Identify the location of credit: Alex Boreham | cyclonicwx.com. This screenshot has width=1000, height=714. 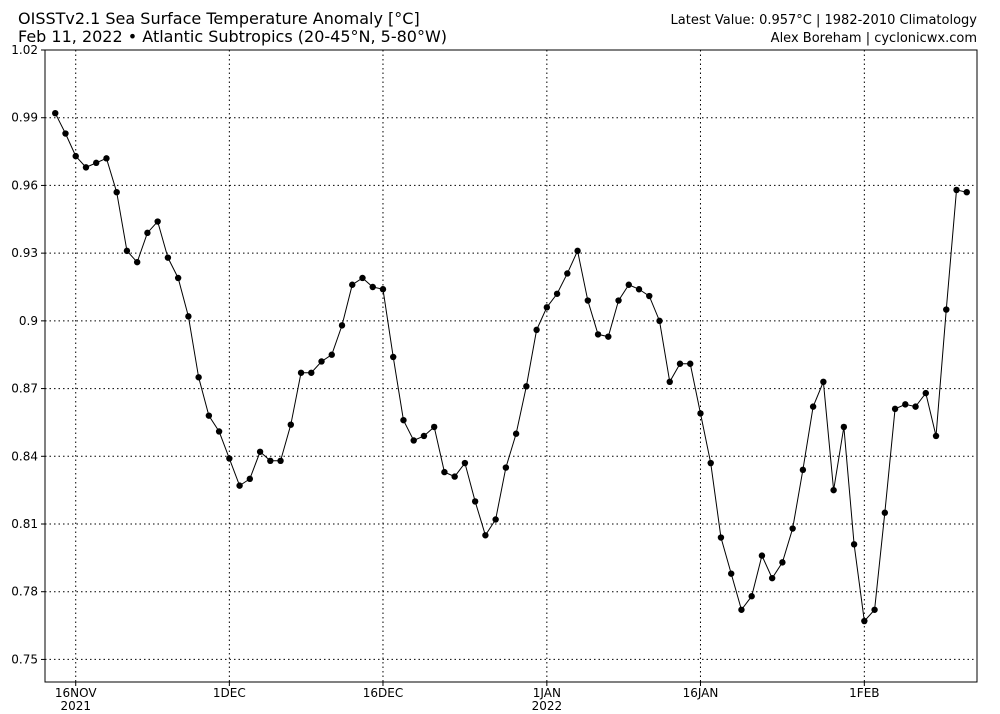
(874, 38).